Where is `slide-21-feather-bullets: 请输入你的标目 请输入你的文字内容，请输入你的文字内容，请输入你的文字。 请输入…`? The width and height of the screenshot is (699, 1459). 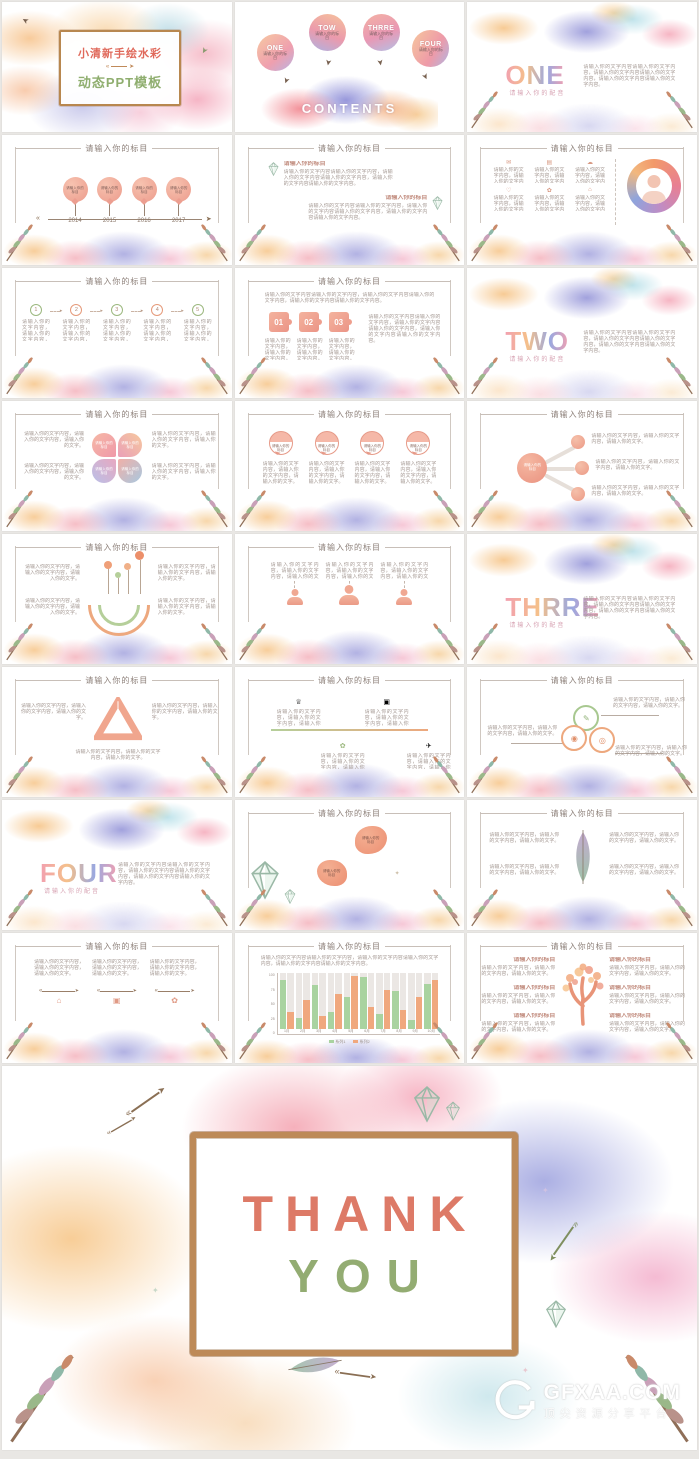 slide-21-feather-bullets: 请输入你的标目 请输入你的文字内容，请输入你的文字内容，请输入你的文字。 请输入… is located at coordinates (582, 865).